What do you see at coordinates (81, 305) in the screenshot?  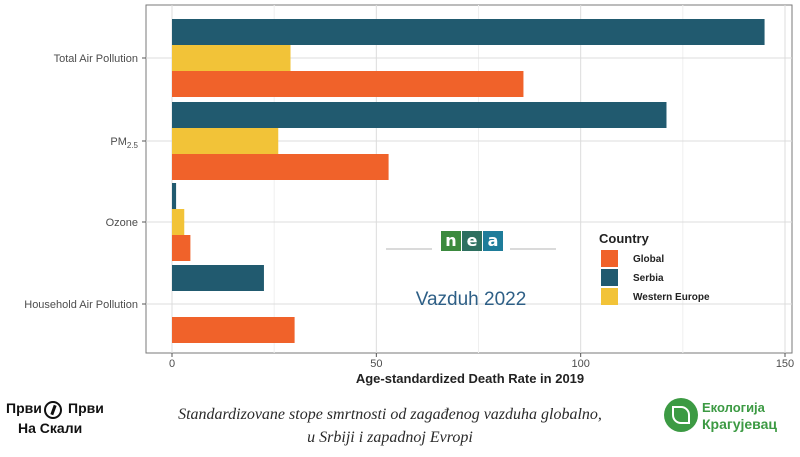 I see `y-tick-label-household-air-pollution: Household Air Pollution` at bounding box center [81, 305].